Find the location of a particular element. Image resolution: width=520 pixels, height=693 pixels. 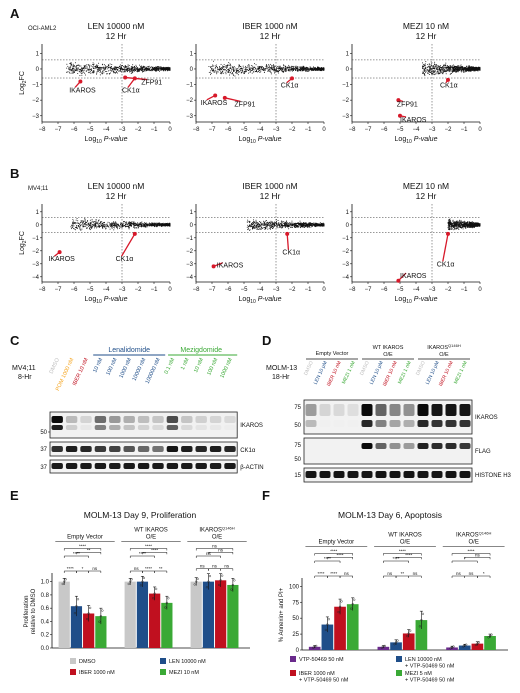

cell-line-label: OCI-AML2 is located at coordinates (42, 29).